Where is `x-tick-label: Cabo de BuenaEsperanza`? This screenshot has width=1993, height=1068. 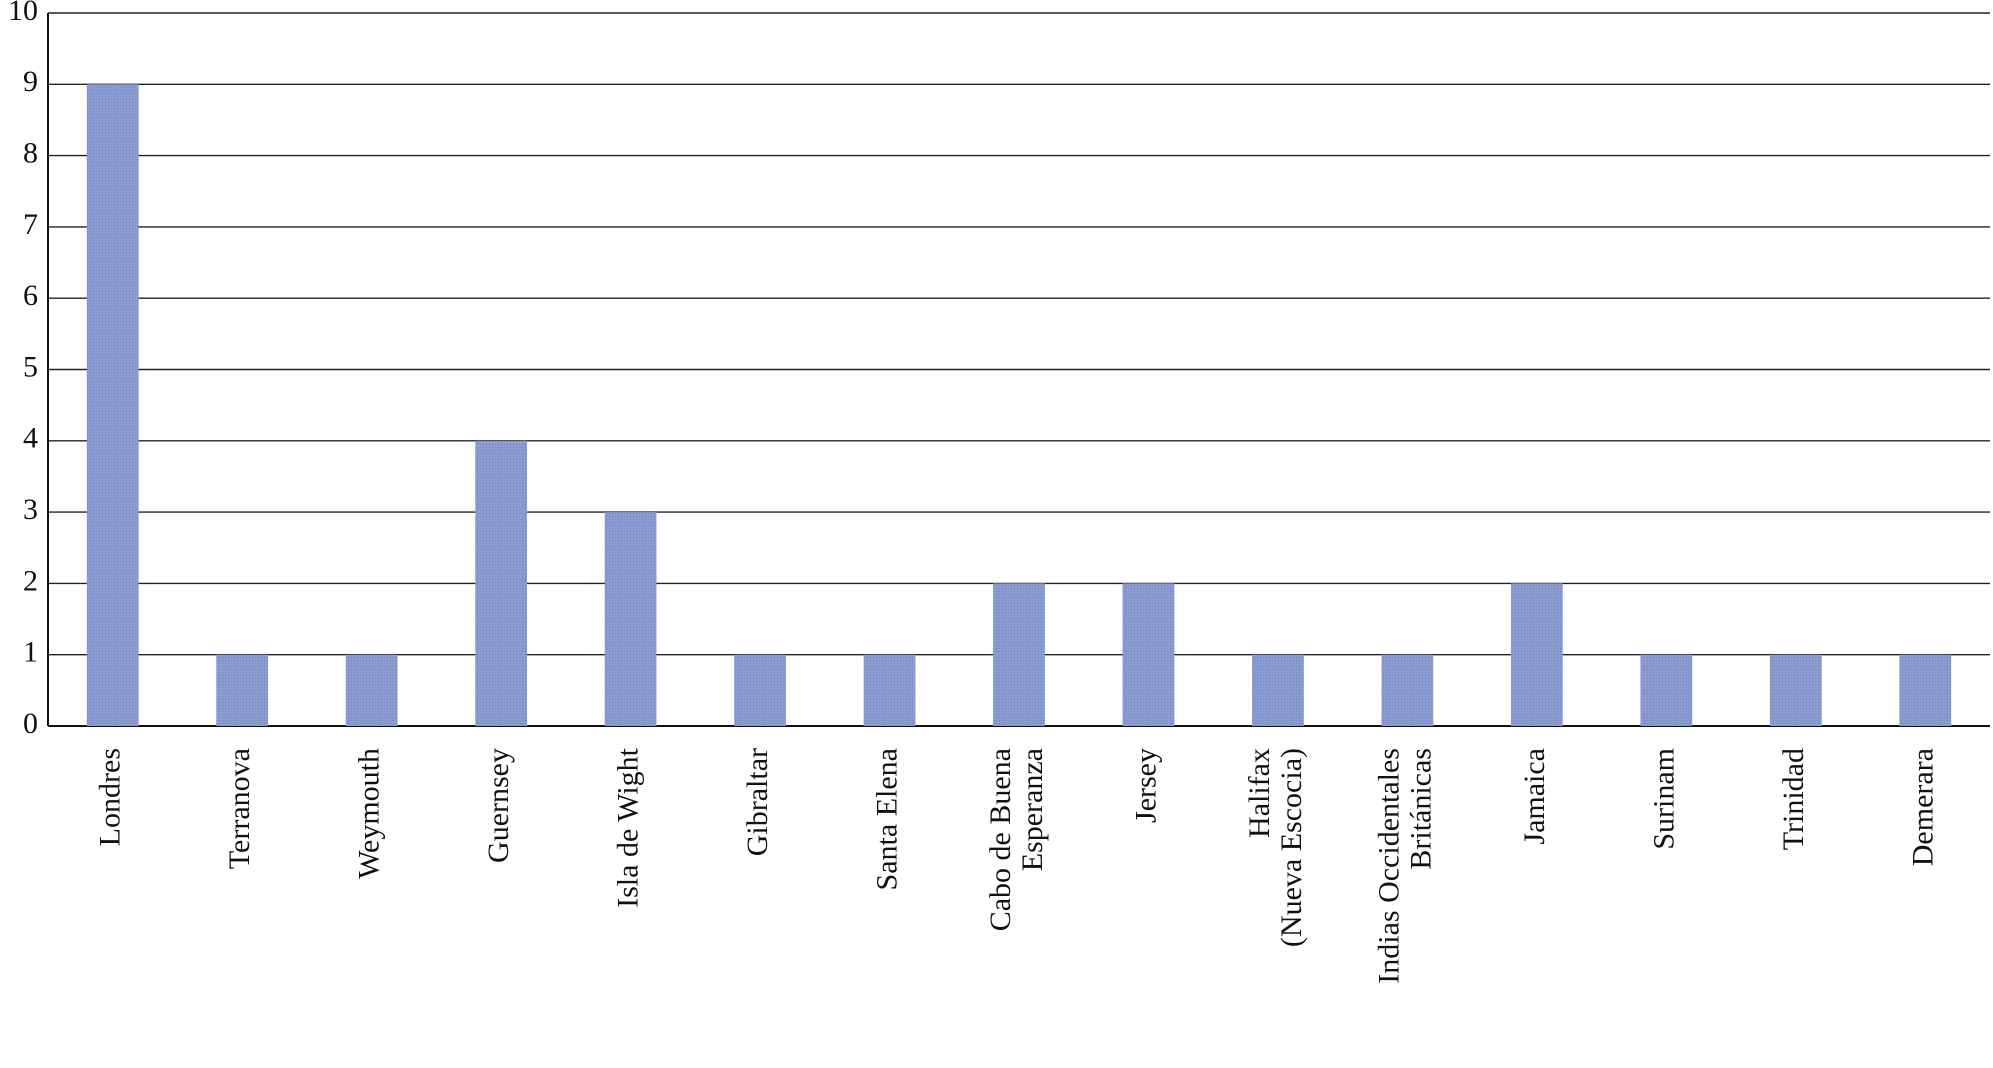 x-tick-label: Cabo de BuenaEsperanza is located at coordinates (1016, 839).